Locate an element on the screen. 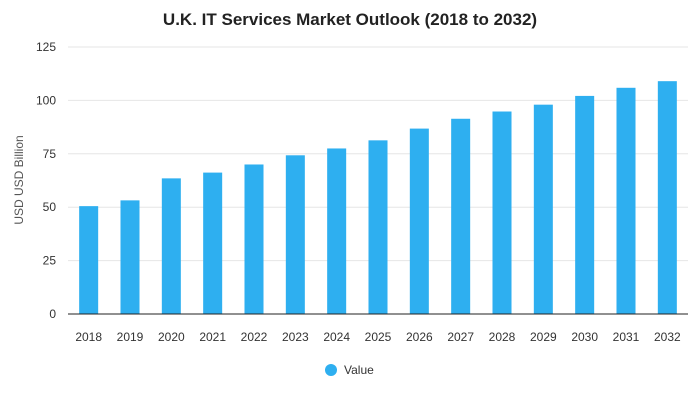  x-tick-label: 2029 is located at coordinates (543, 337).